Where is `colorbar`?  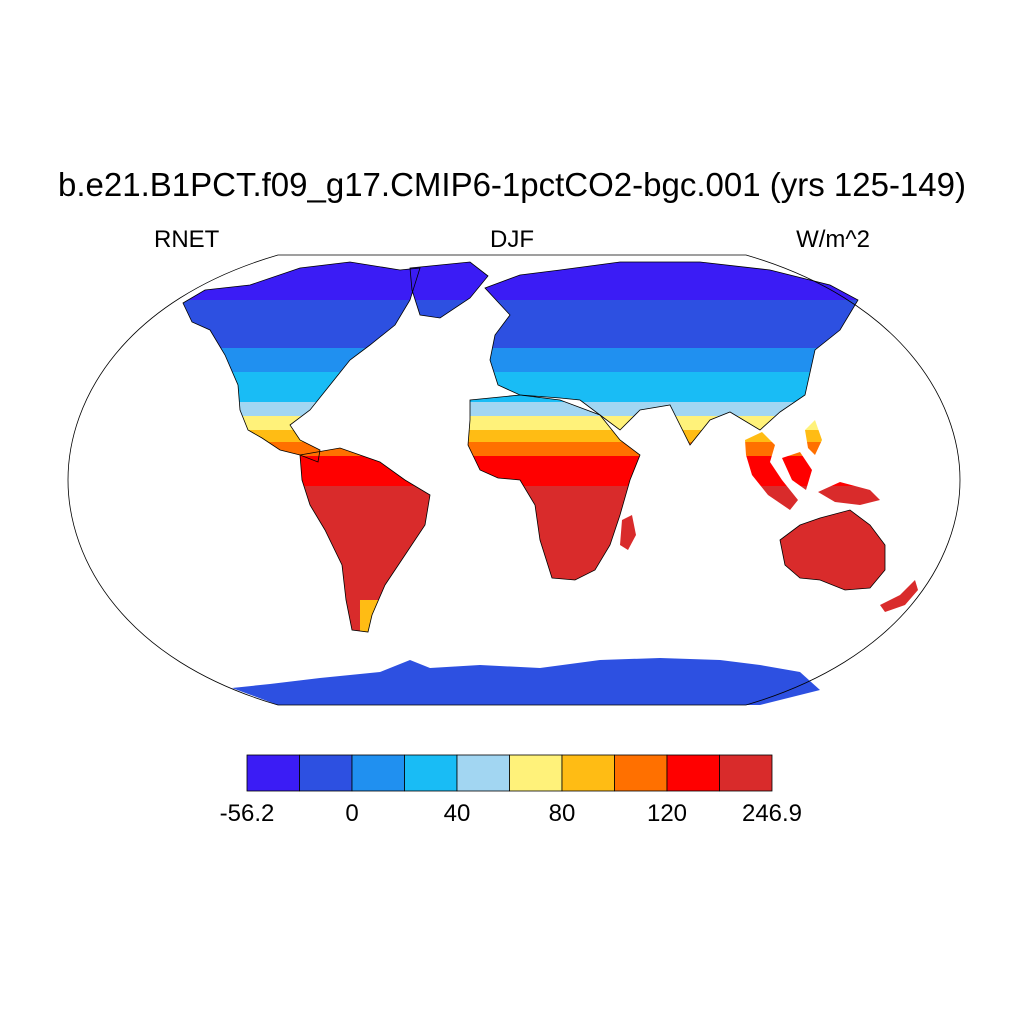 colorbar is located at coordinates (509, 773).